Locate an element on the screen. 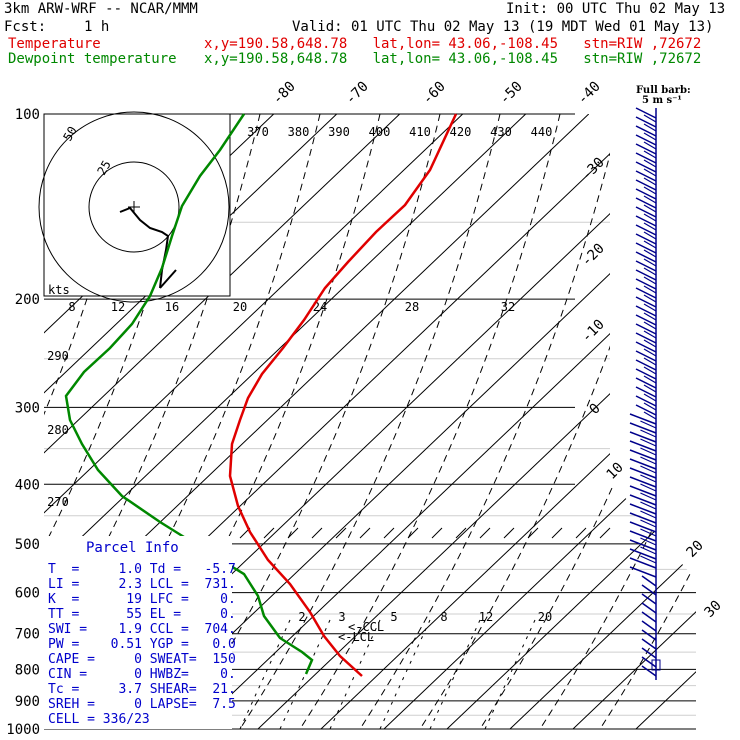 This screenshot has width=740, height=740. isobar-label: 500 is located at coordinates (27, 545).